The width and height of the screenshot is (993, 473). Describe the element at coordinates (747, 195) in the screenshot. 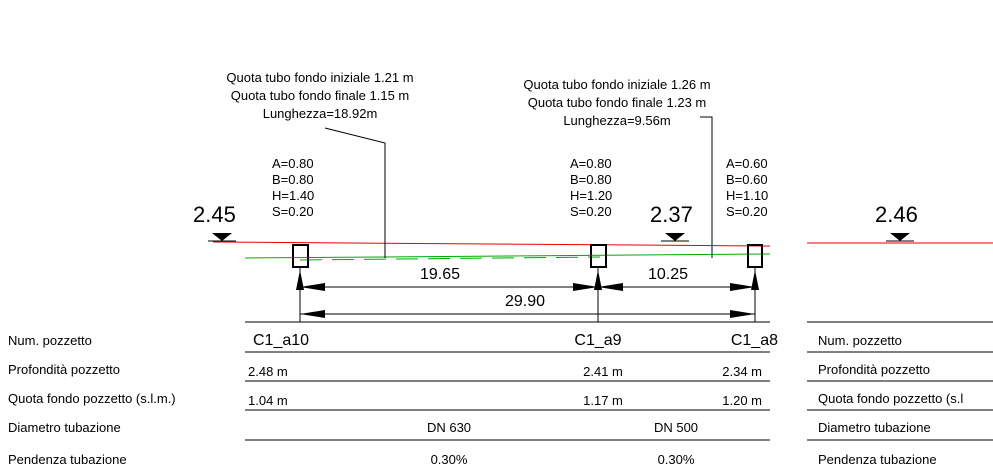

I see `well-dim: H=1.10` at that location.